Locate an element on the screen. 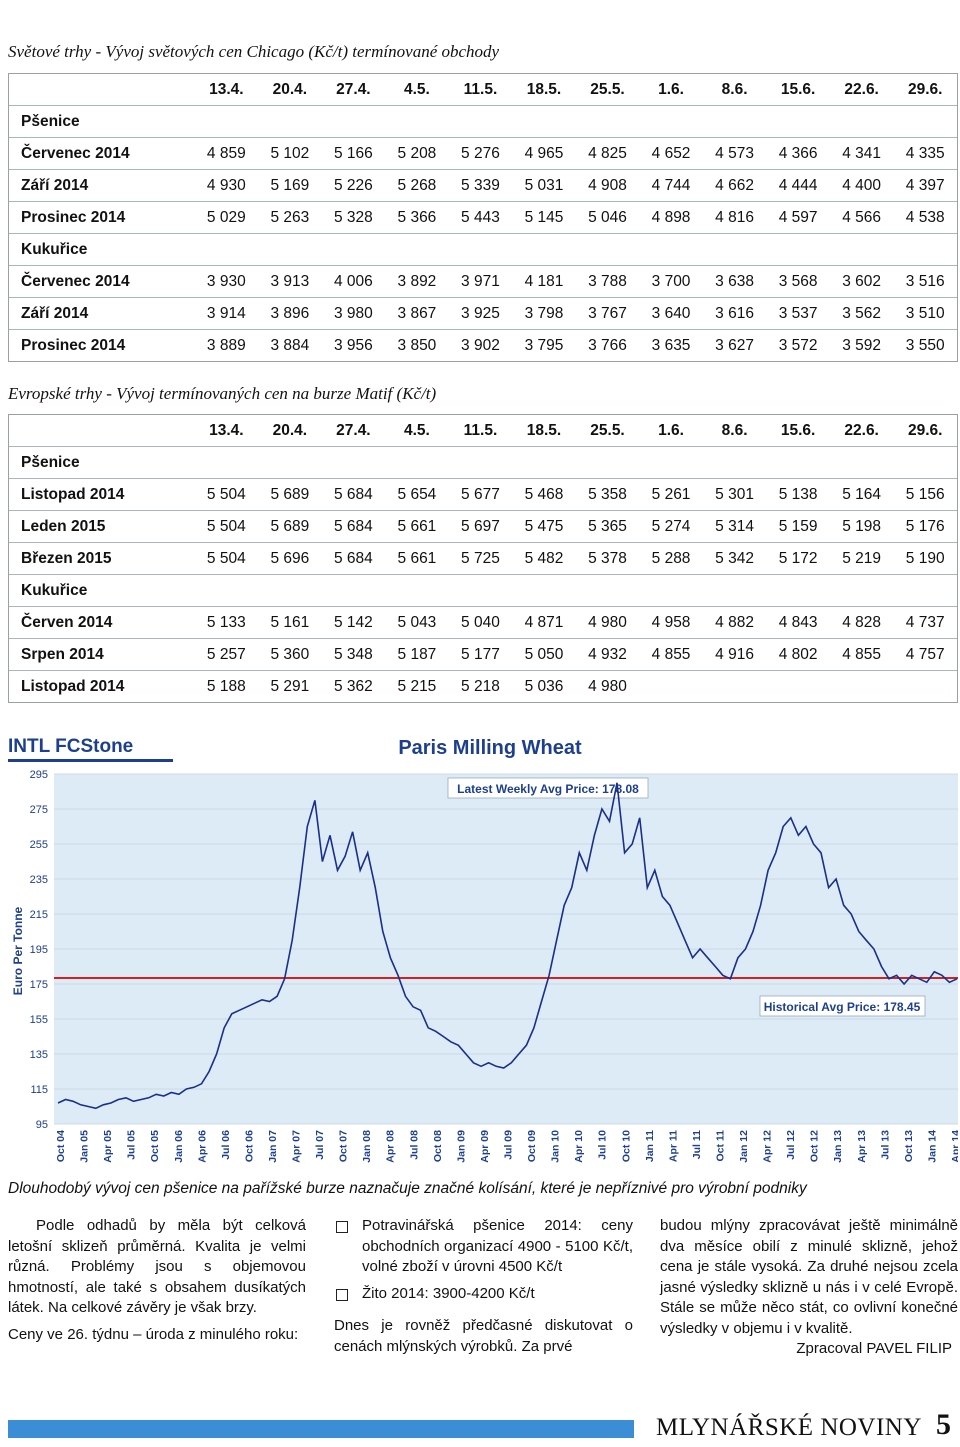 The image size is (960, 1447). price-cell: 5 164 is located at coordinates (861, 495).